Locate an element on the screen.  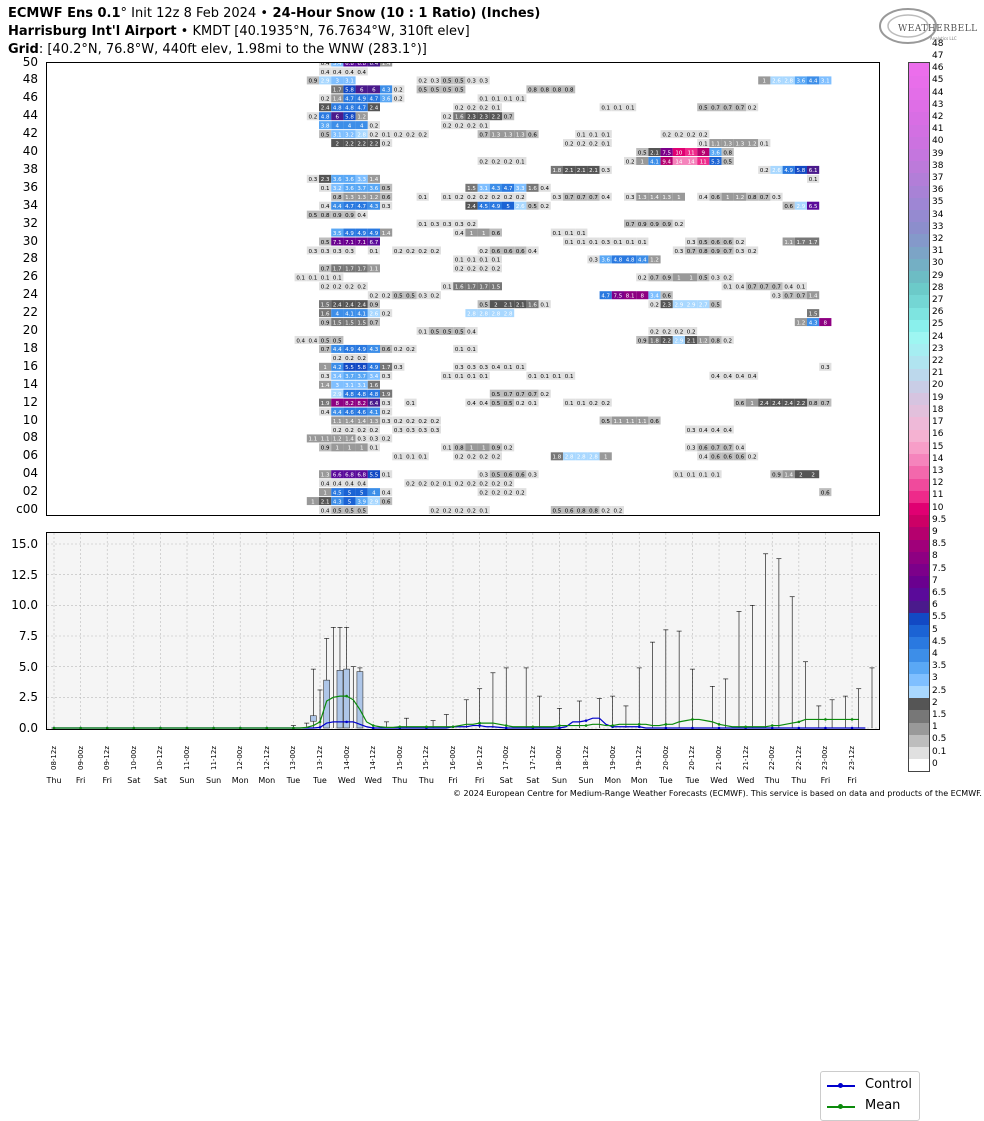
plume-cell-label: 1.9 is located at coordinates (325, 404).